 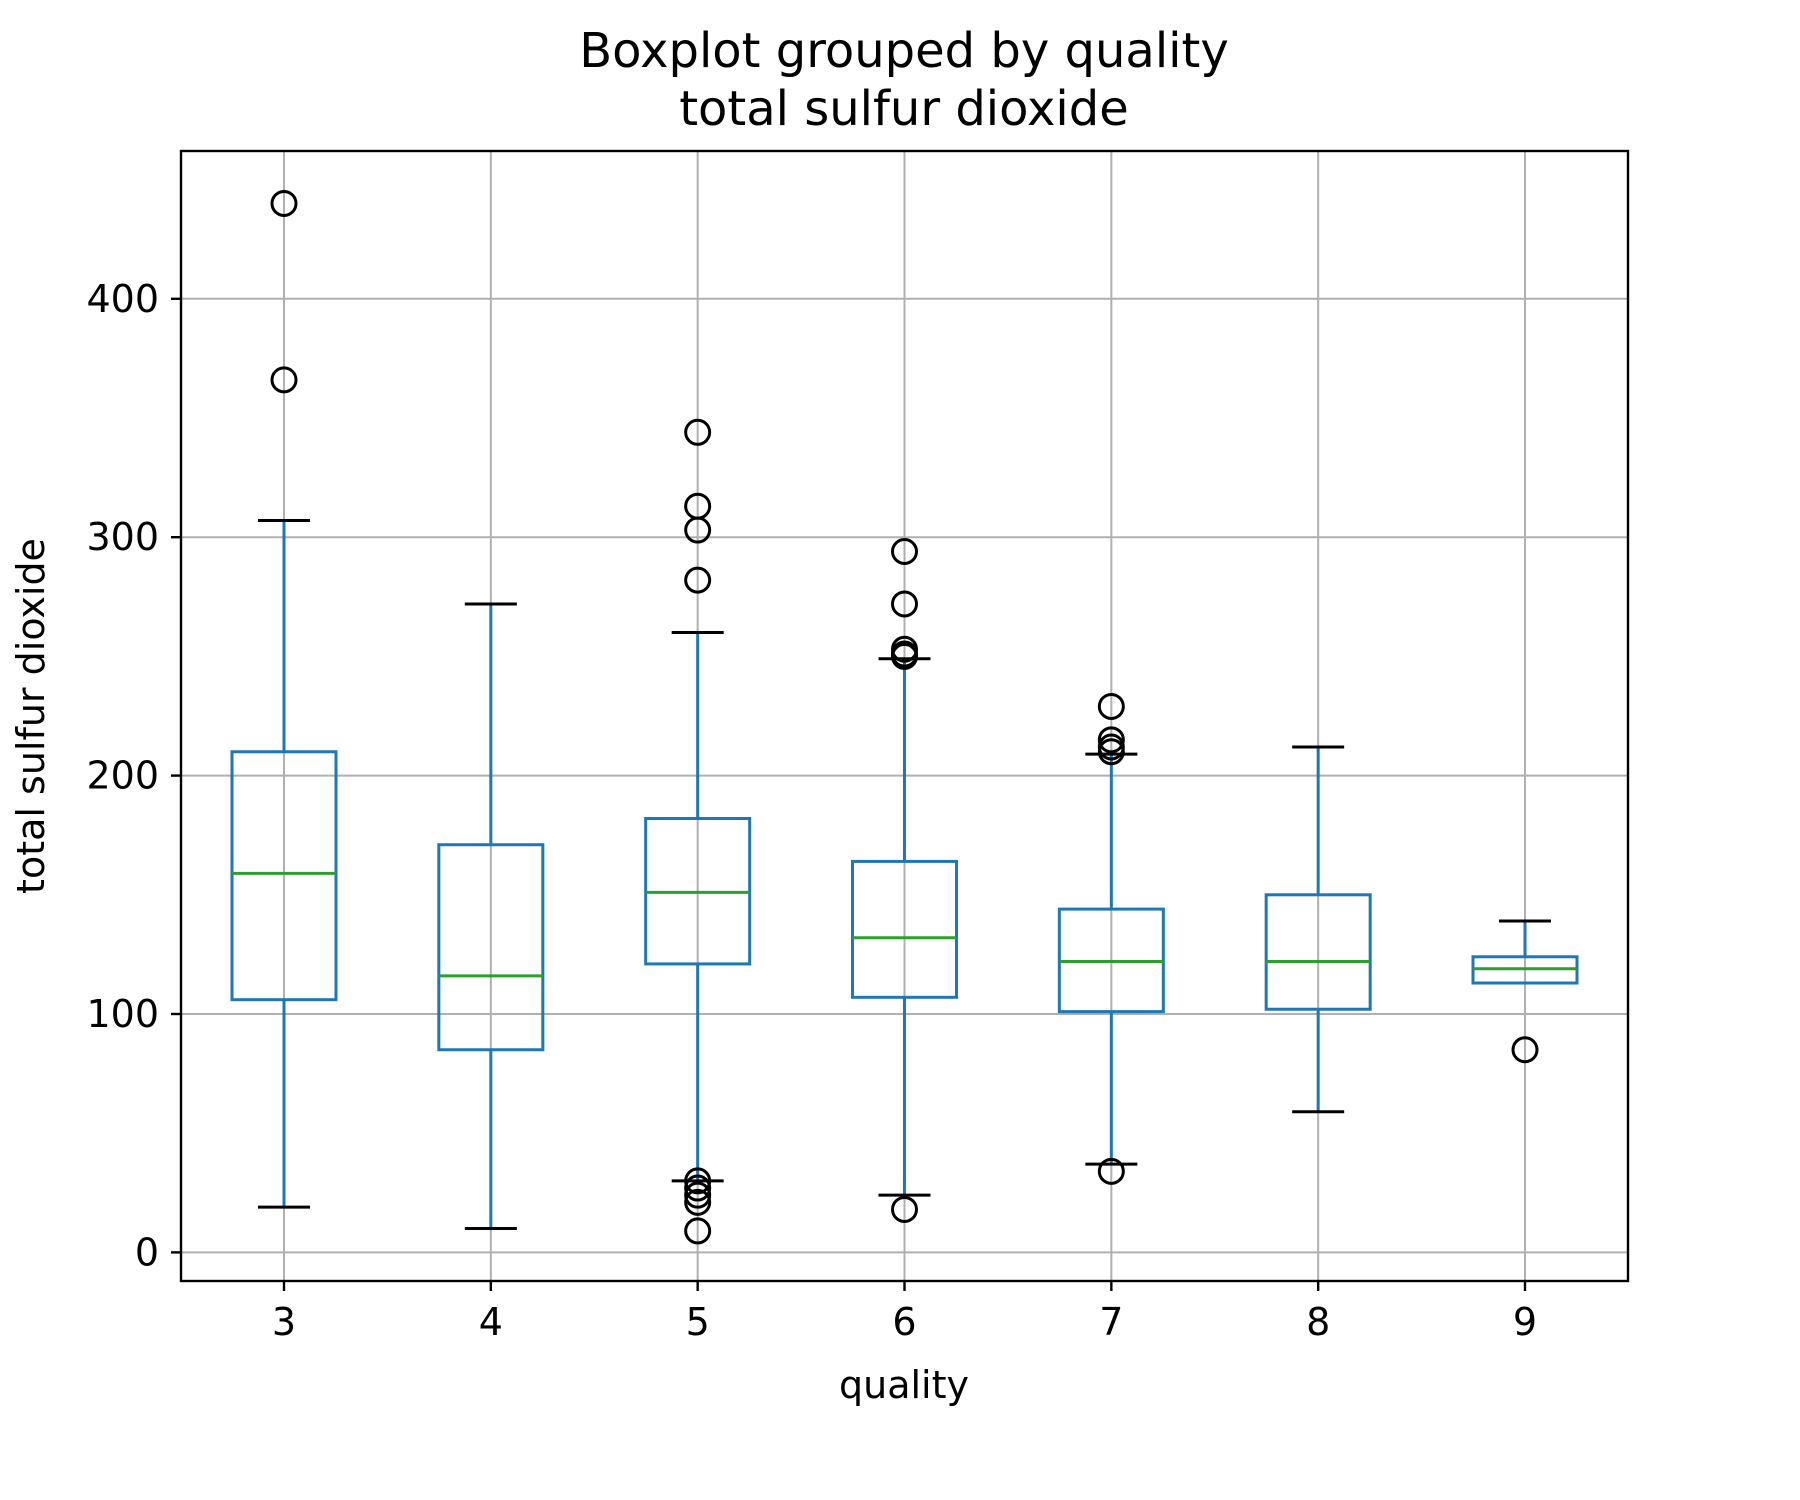 What do you see at coordinates (491, 1322) in the screenshot?
I see `x-tick-label: 4` at bounding box center [491, 1322].